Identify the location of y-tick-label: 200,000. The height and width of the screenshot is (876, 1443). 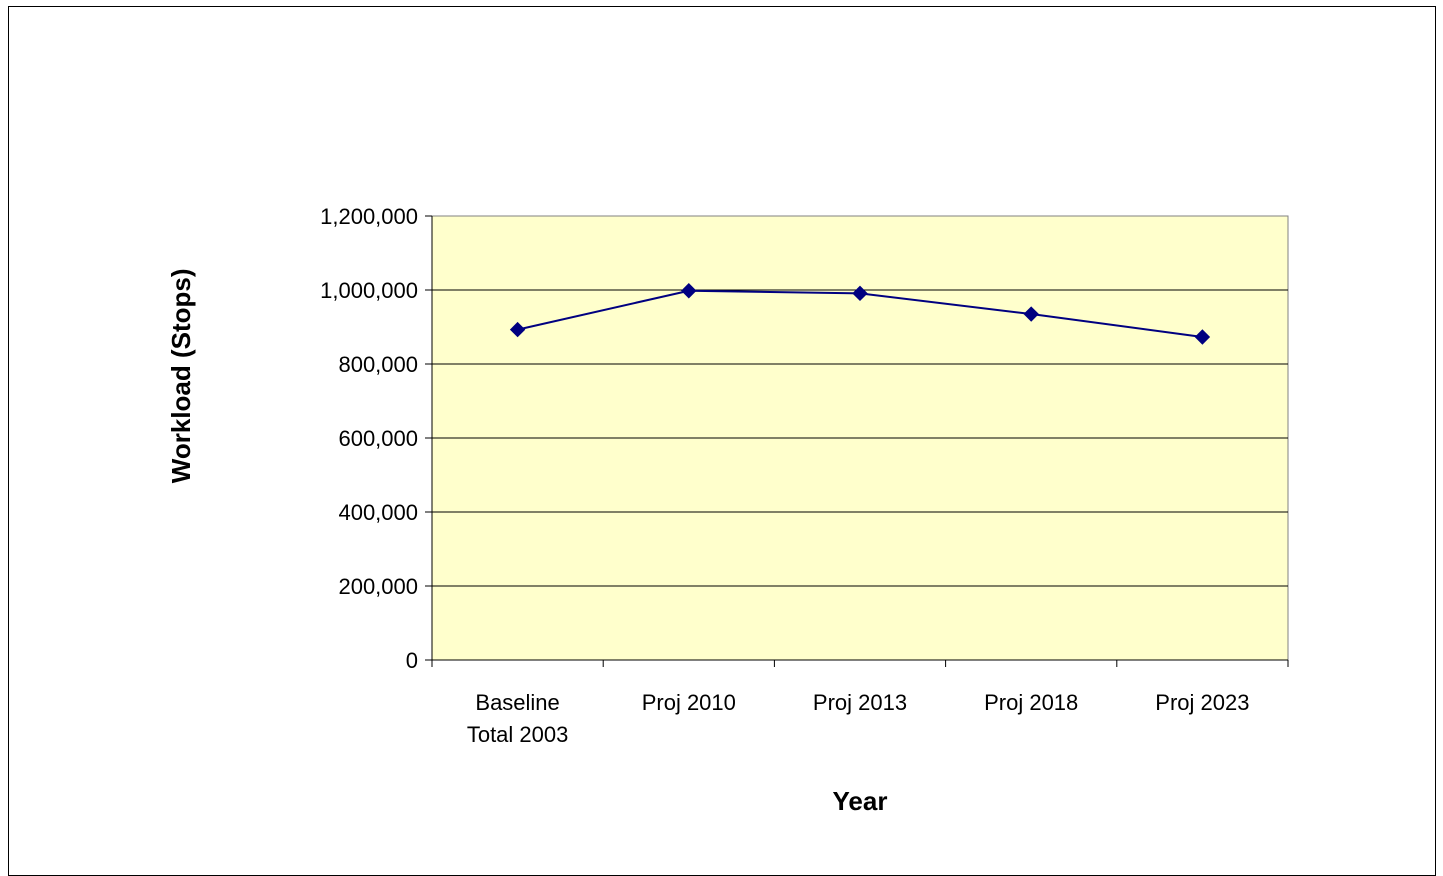
(378, 586).